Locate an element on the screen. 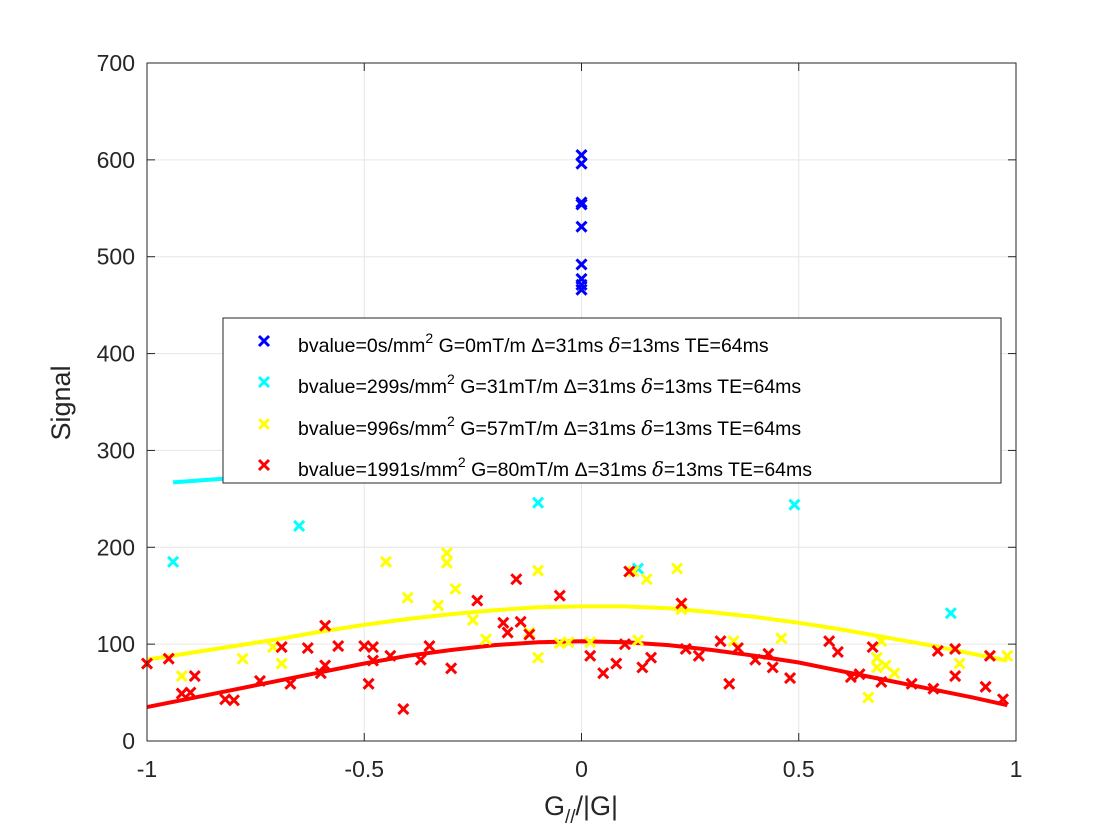  y-tick-label: 200 is located at coordinates (116, 547).